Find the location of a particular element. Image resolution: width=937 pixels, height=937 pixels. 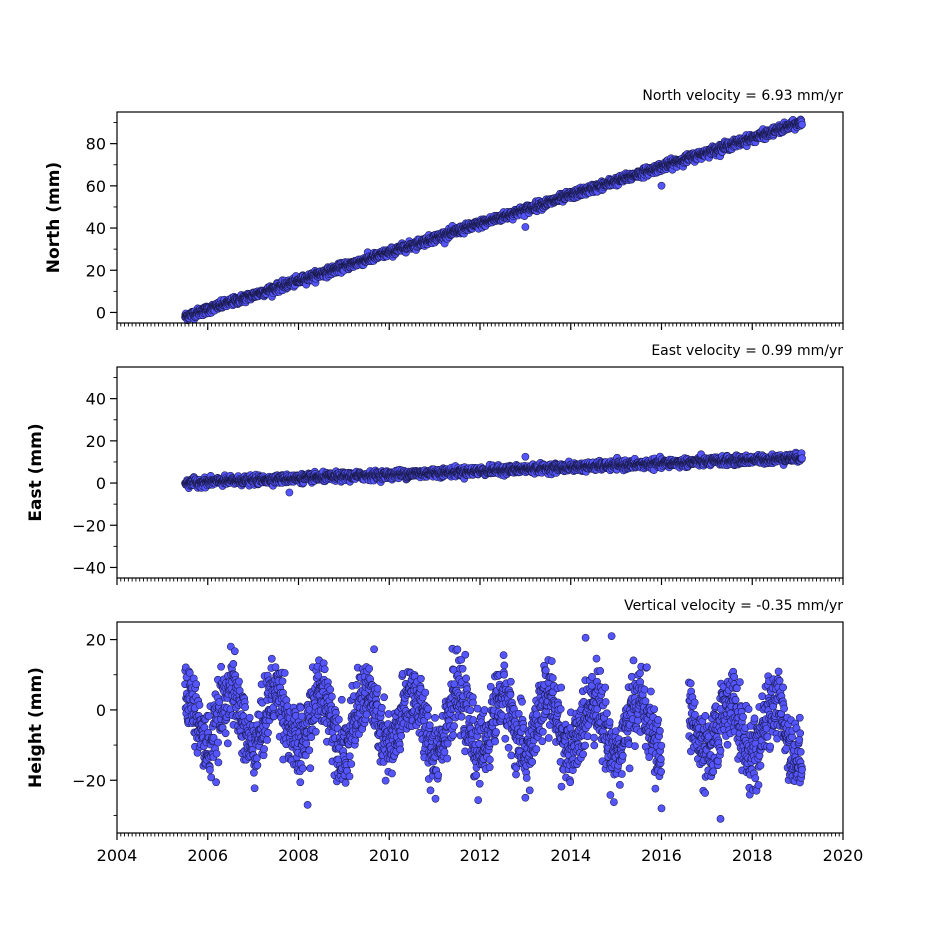

data-points is located at coordinates (493, 220).